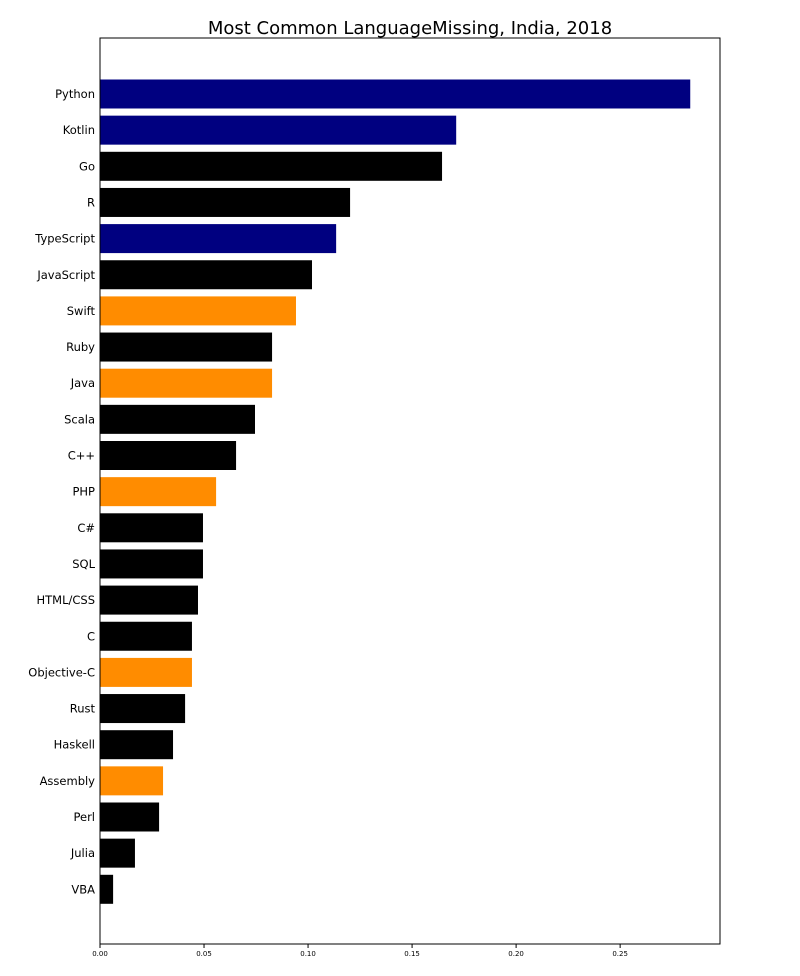 The width and height of the screenshot is (800, 976). Describe the element at coordinates (130, 817) in the screenshot. I see `bar-perl` at that location.